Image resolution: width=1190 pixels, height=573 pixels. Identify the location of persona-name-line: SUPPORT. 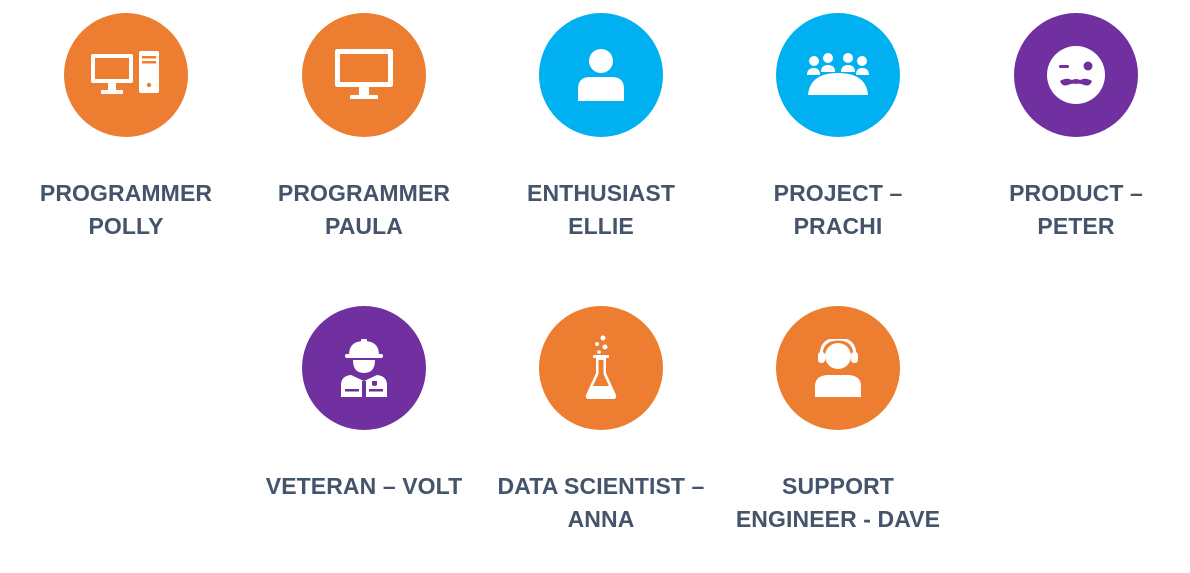
(838, 486).